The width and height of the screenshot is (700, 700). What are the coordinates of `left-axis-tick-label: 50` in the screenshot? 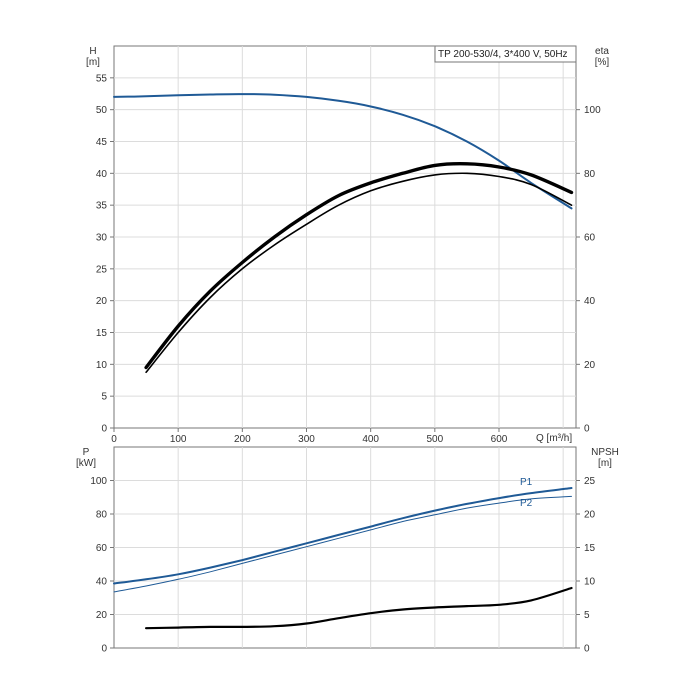 It's located at (102, 110).